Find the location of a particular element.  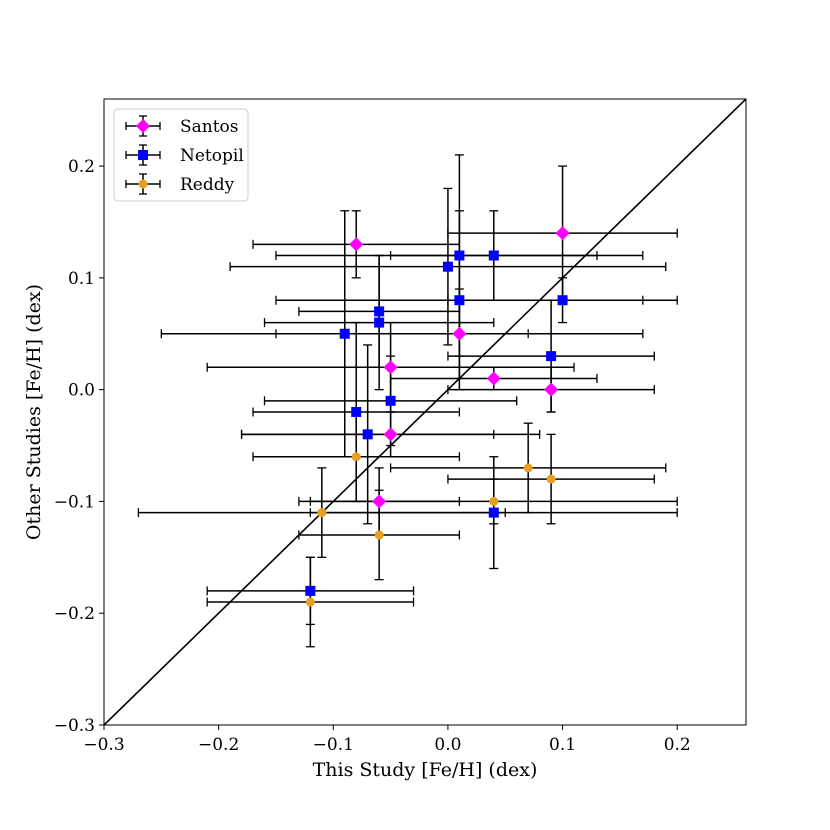

x-tick-label: −0.3 is located at coordinates (103, 745).